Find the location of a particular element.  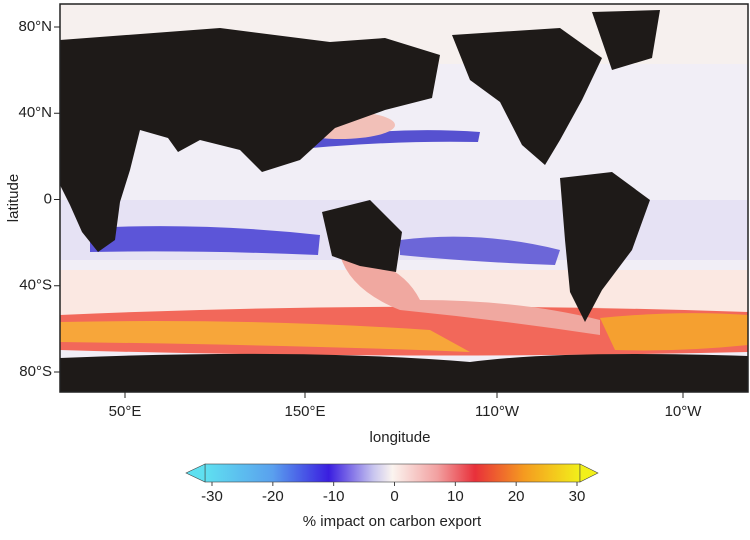

colorbar-tick-label: 20 is located at coordinates (516, 496).